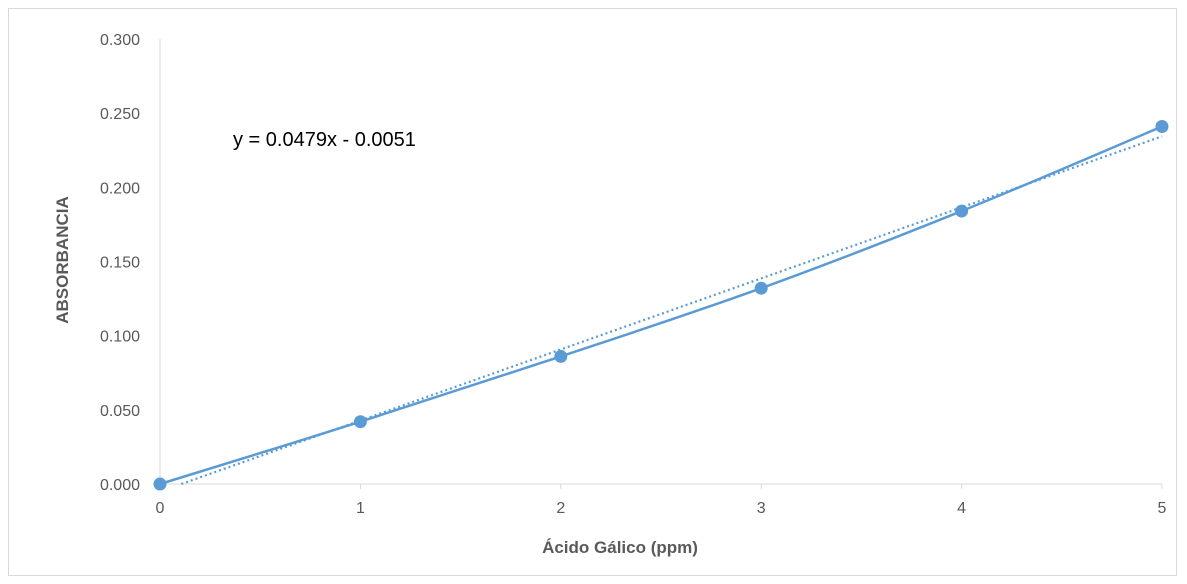  Describe the element at coordinates (62, 260) in the screenshot. I see `y-axis-title: ABSORBANCIA` at that location.